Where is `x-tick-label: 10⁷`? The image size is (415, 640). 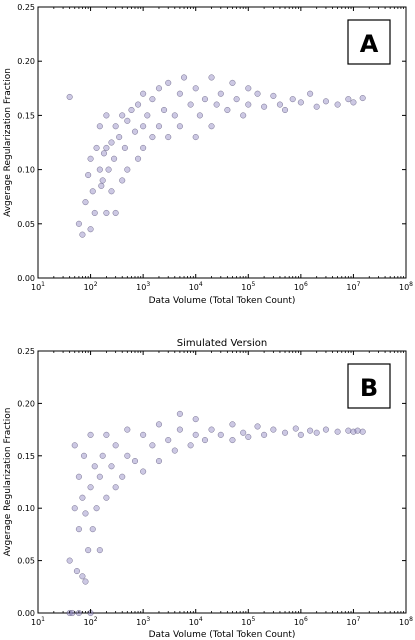
x-tick-label: 10⁷ is located at coordinates (353, 621).